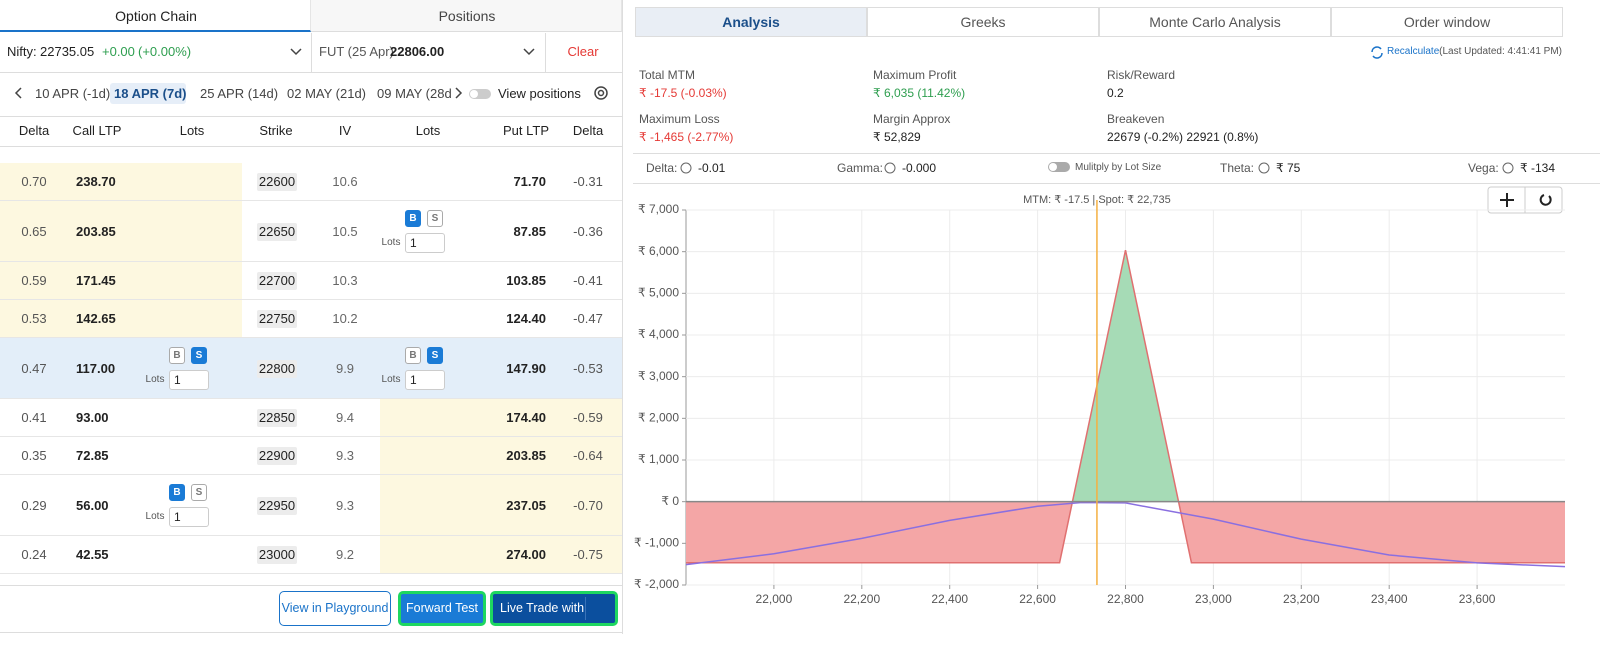 The image size is (1600, 650). What do you see at coordinates (539, 93) in the screenshot?
I see `view-positions: View positions` at bounding box center [539, 93].